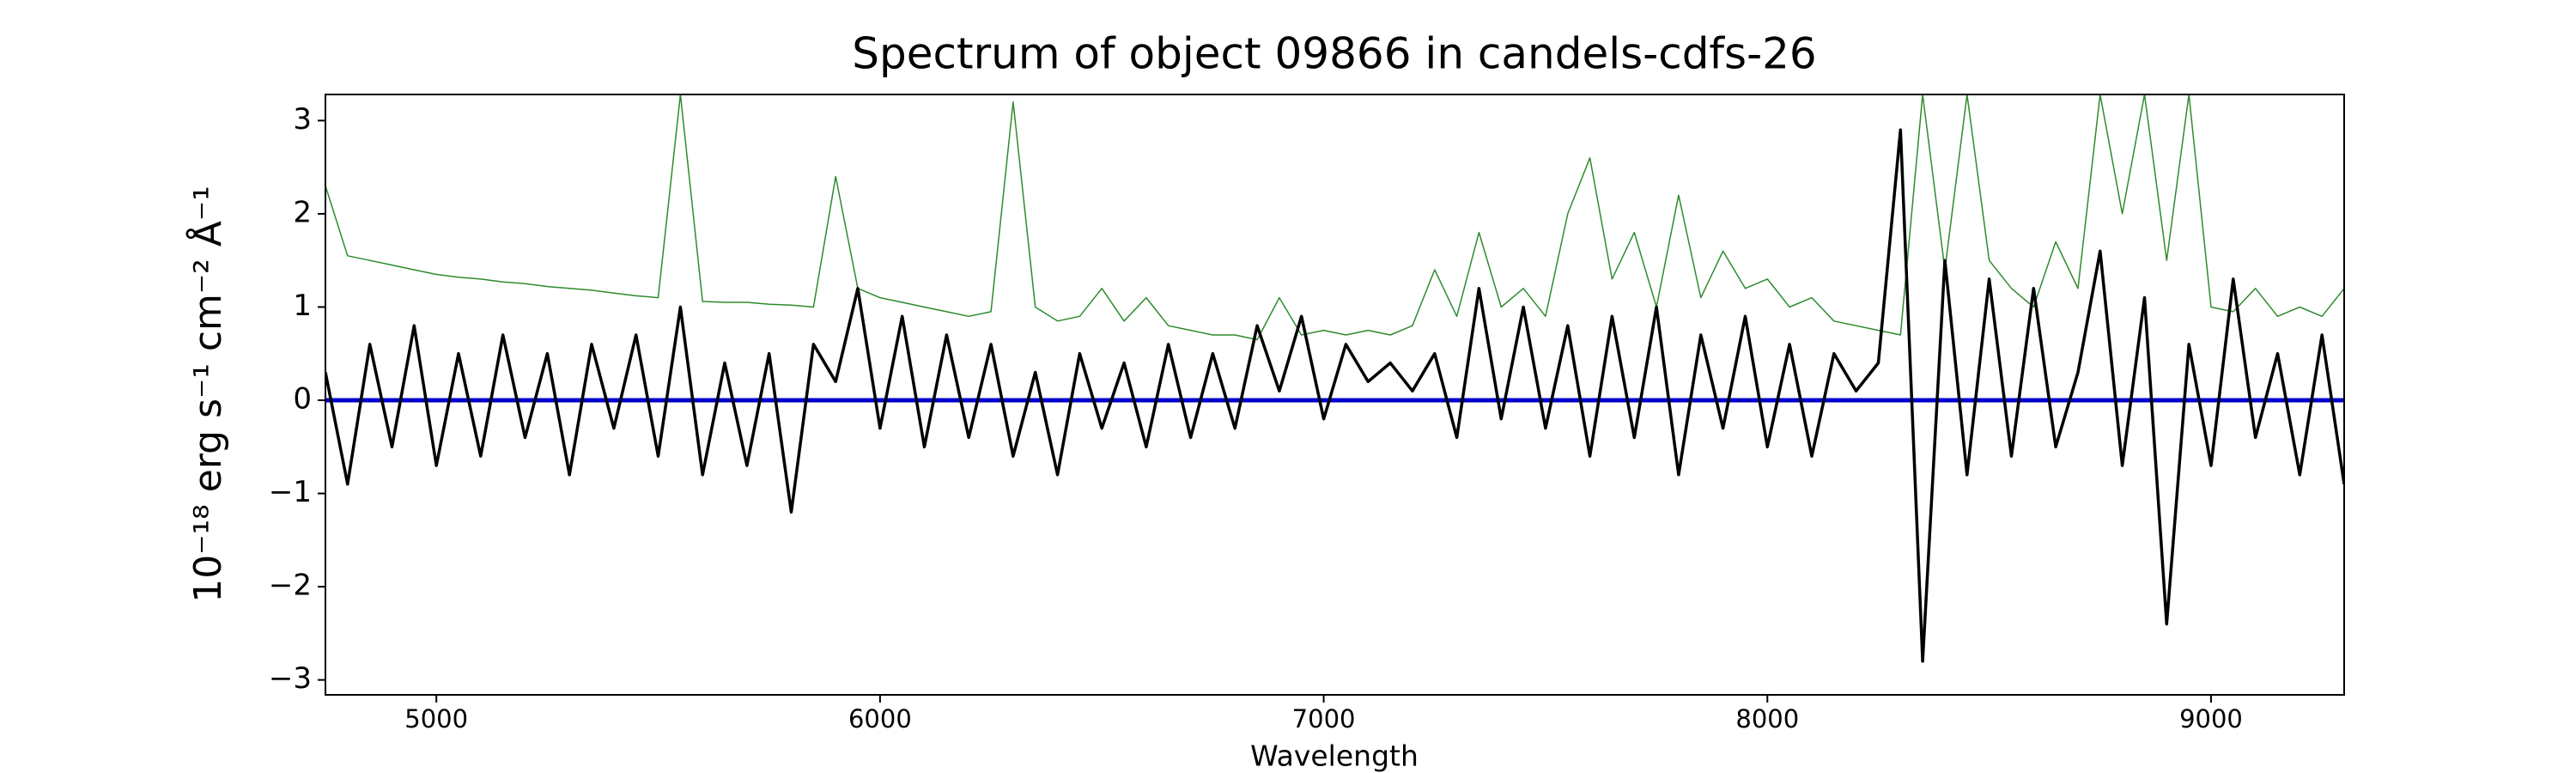 This screenshot has height=773, width=2576. I want to click on y-tick-label: −3, so click(291, 678).